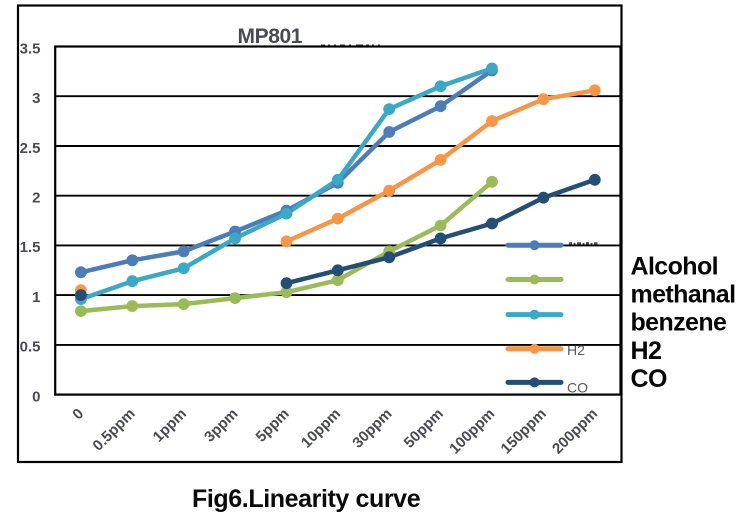 The height and width of the screenshot is (520, 750). Describe the element at coordinates (306, 499) in the screenshot. I see `svg-text: Fig6.Linearity curve` at that location.